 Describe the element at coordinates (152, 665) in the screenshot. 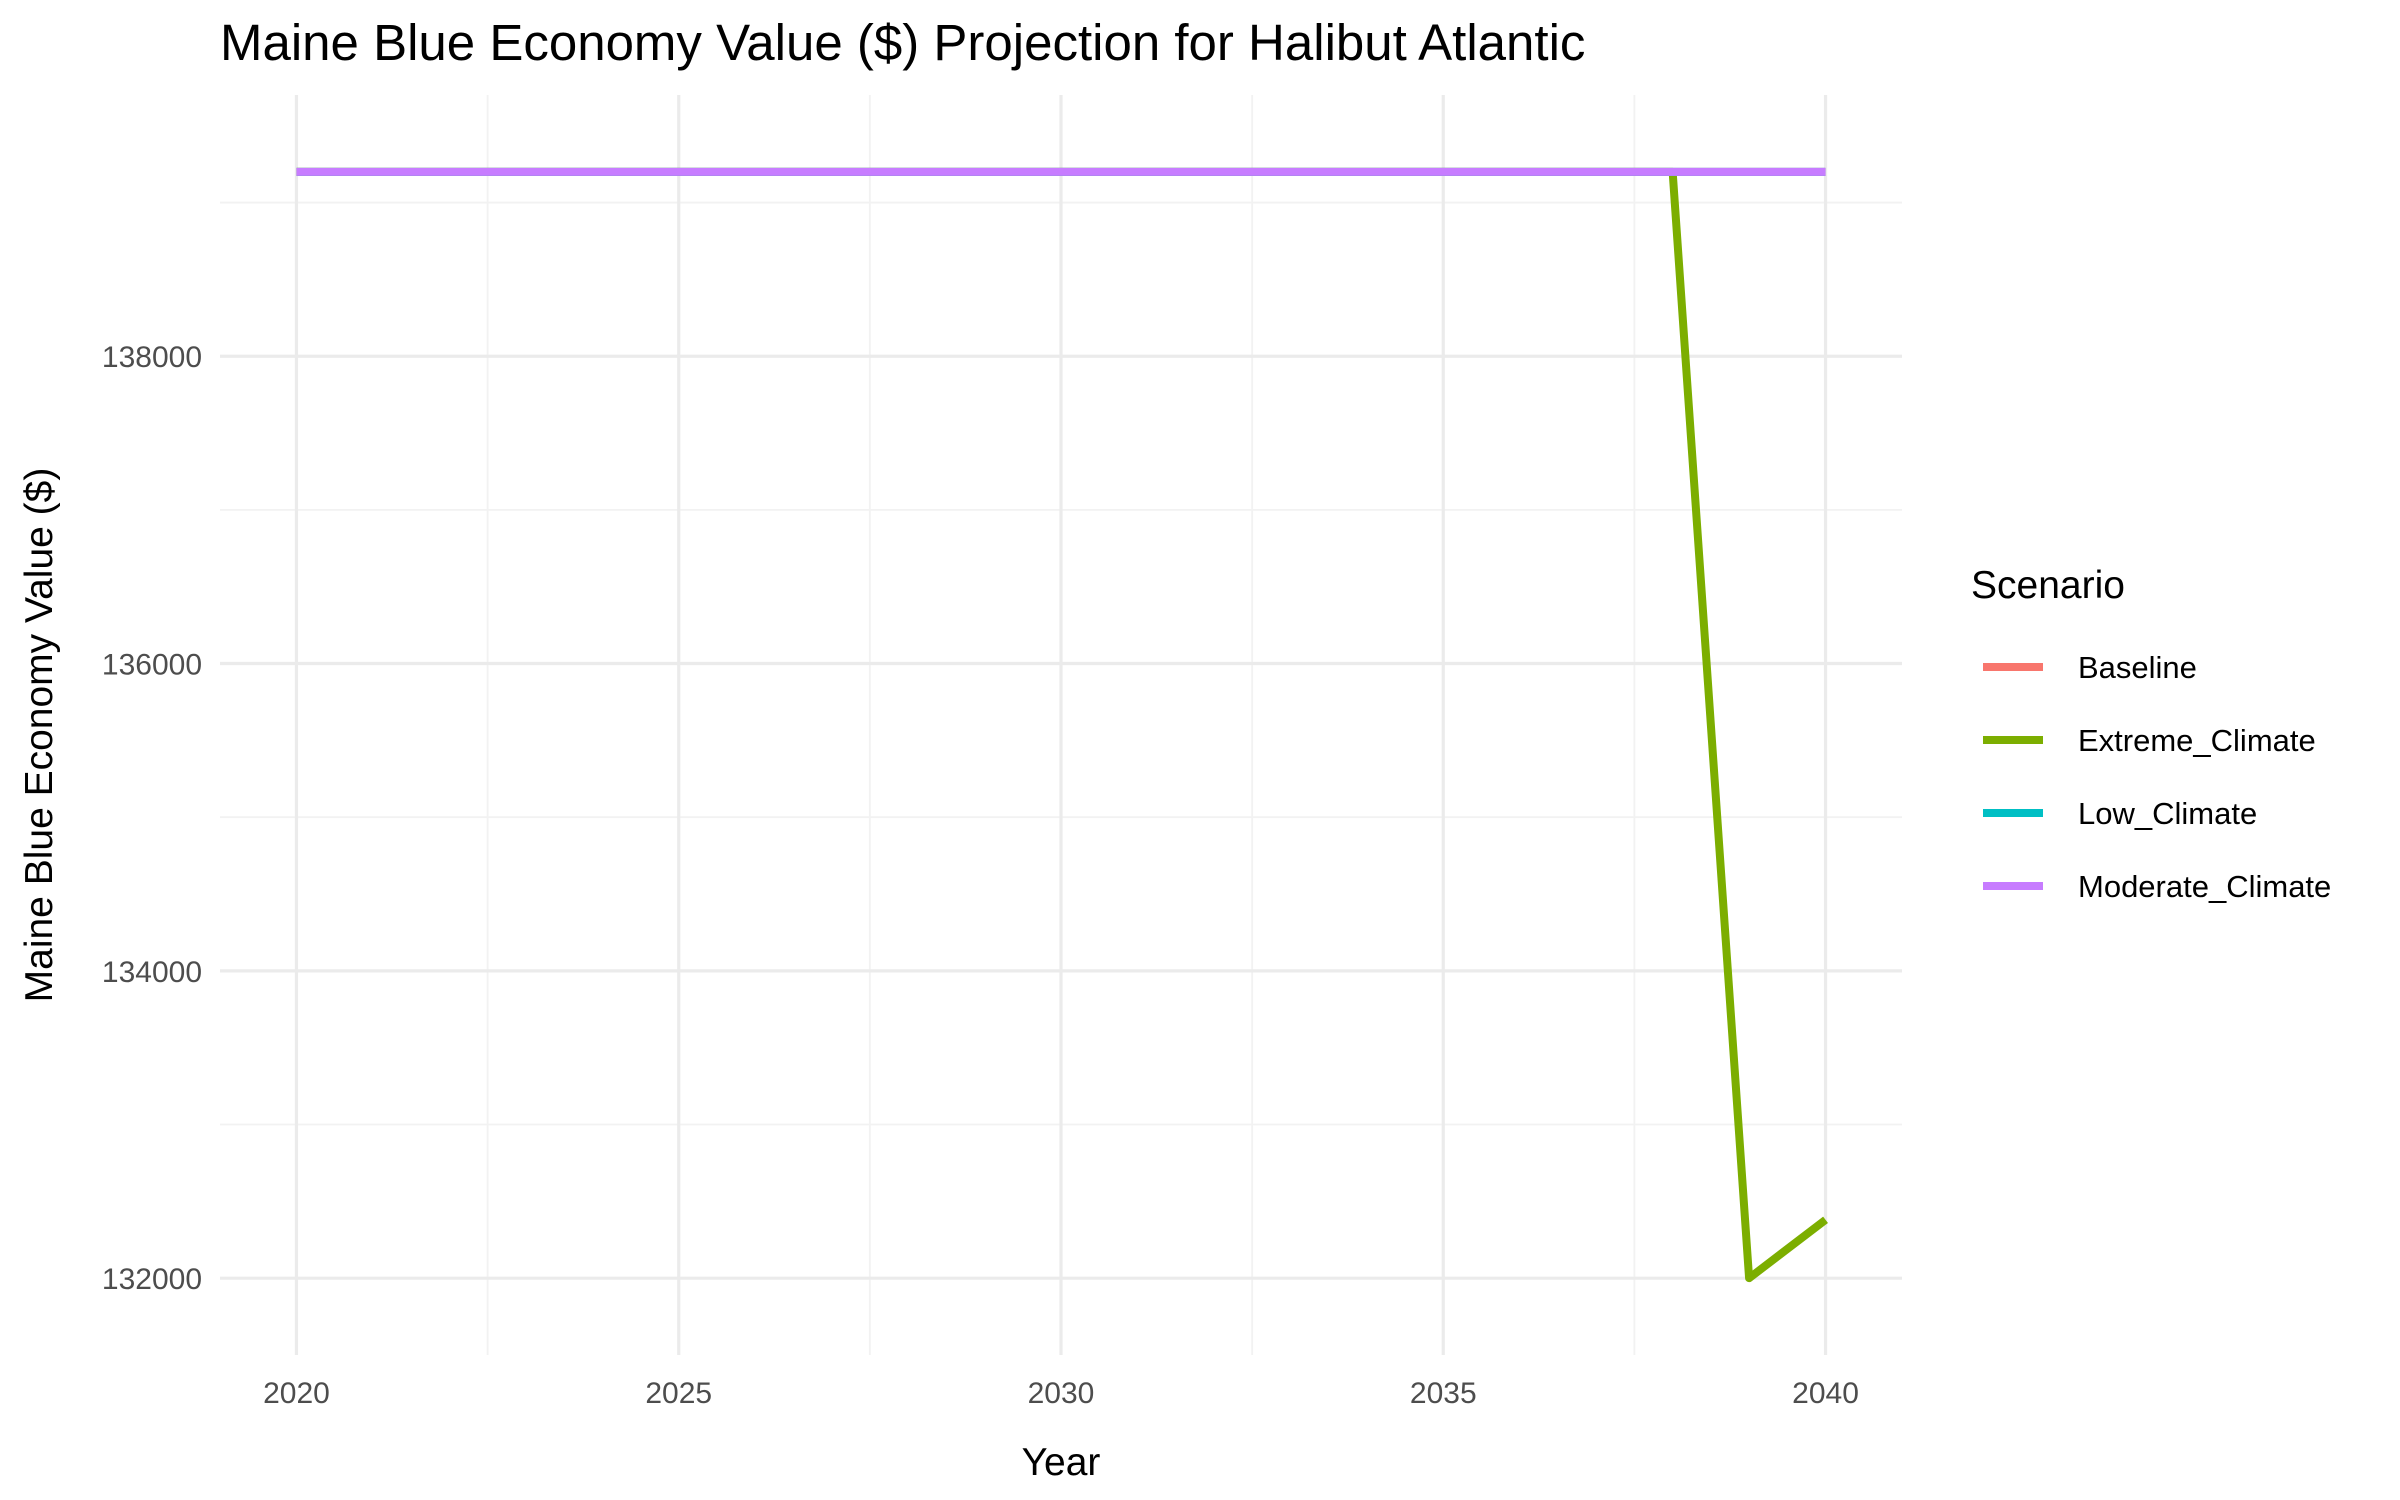

I see `y-tick-label: 136000` at that location.